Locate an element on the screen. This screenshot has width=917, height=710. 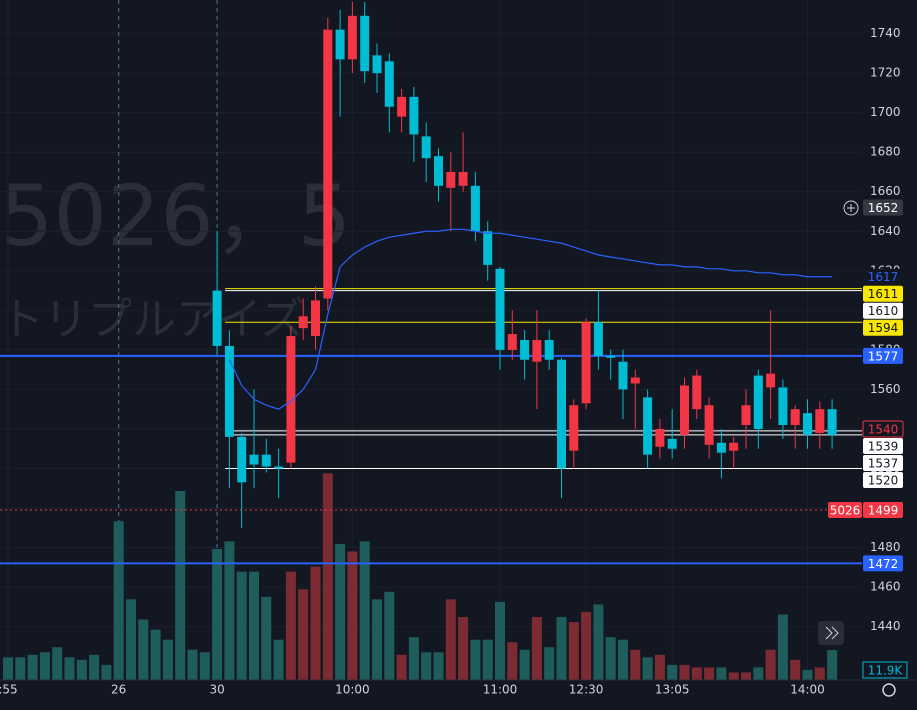
scroll-icon is located at coordinates (832, 633).